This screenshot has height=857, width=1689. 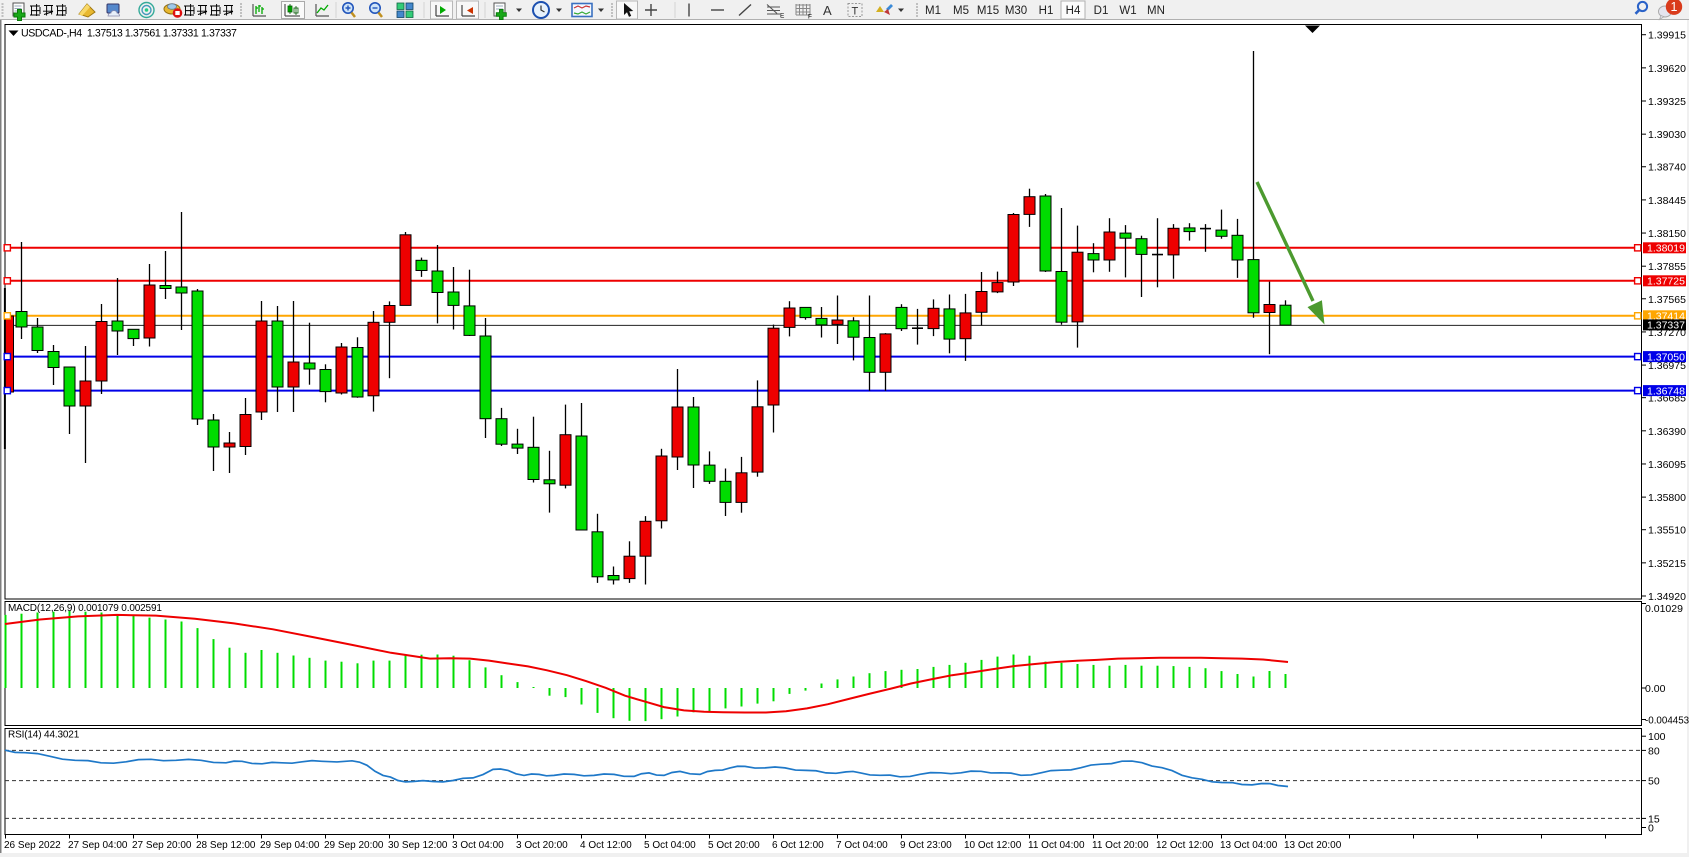 What do you see at coordinates (1667, 300) in the screenshot?
I see `svg-text: 1.37565` at bounding box center [1667, 300].